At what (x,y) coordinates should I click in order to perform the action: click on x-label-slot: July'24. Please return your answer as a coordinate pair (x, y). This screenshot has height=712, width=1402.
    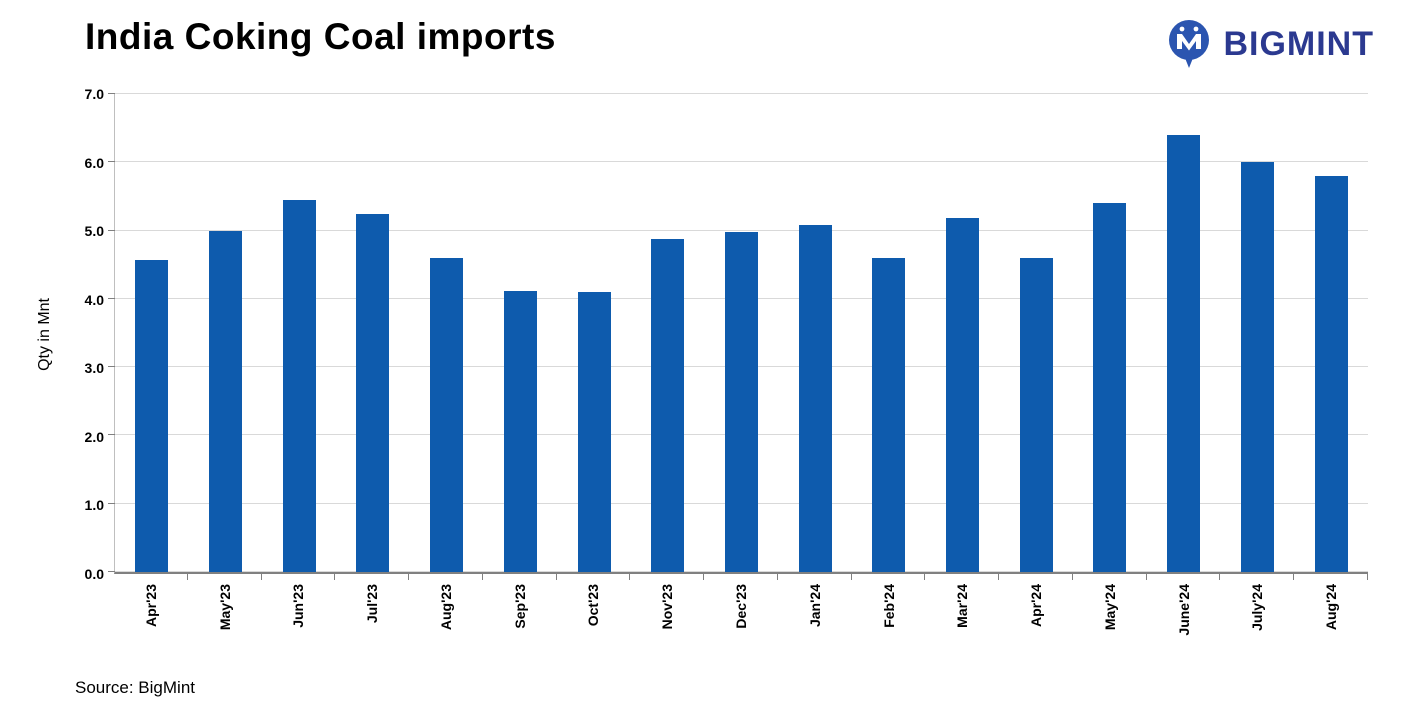
    Looking at the image, I should click on (1257, 622).